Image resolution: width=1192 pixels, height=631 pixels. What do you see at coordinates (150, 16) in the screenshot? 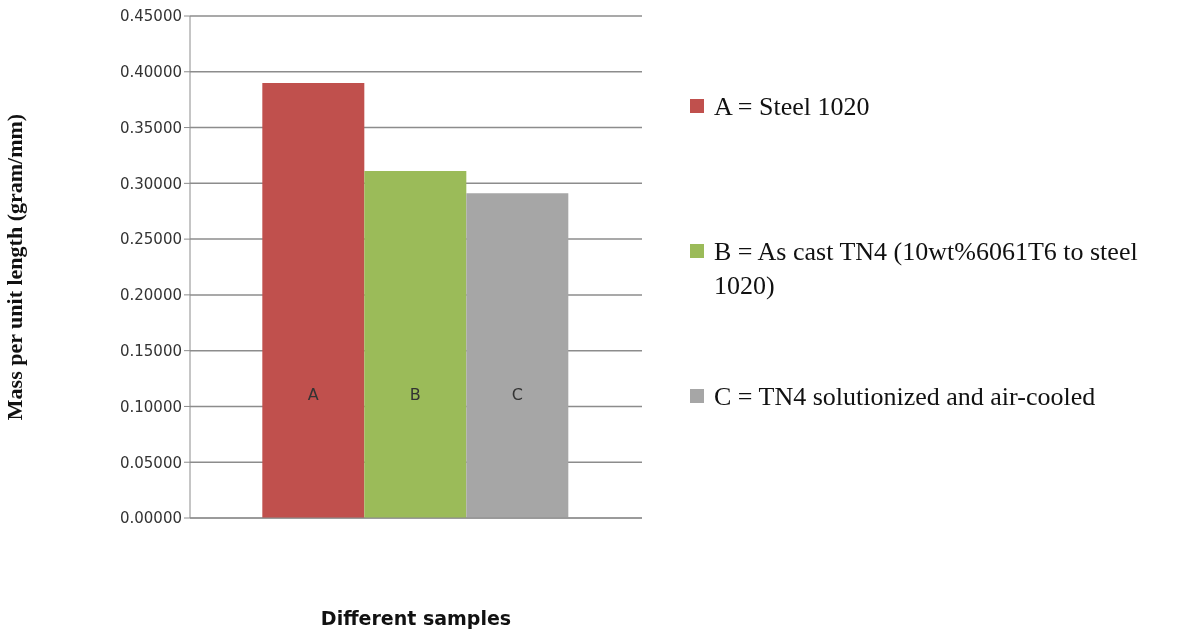
I see `y-tick-label: 0.45000` at bounding box center [150, 16].